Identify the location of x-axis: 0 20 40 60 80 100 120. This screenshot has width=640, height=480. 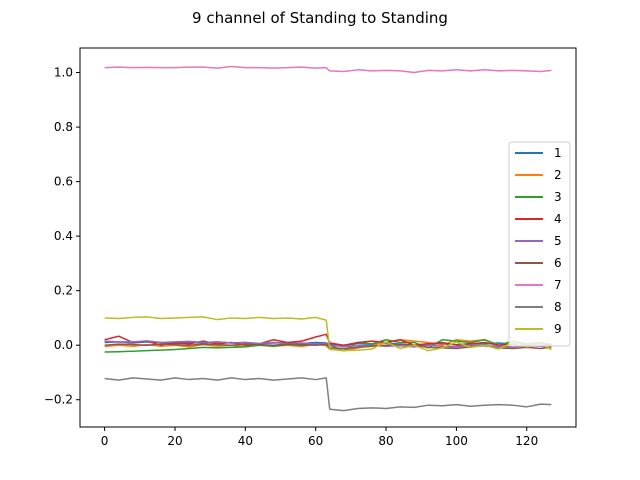
(319, 437).